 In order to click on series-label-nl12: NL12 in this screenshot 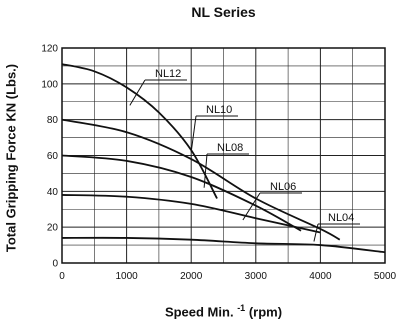, I will do `click(168, 74)`.